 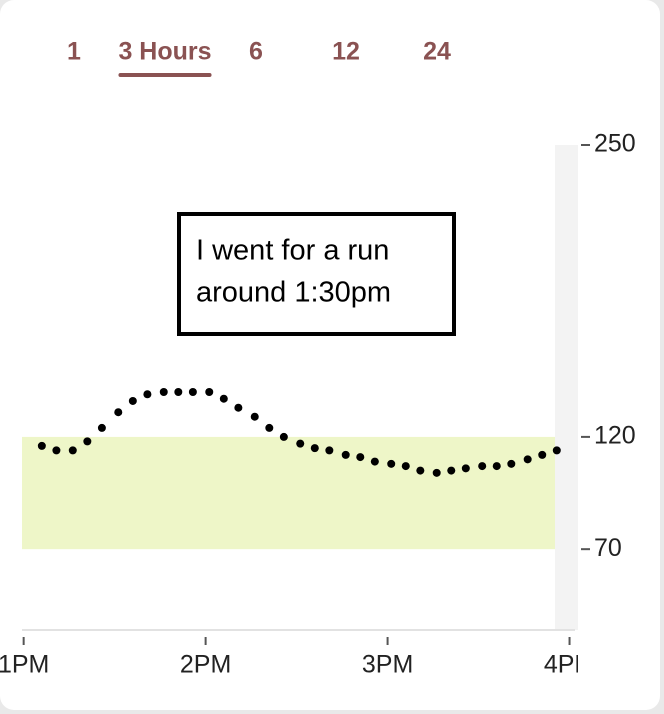 What do you see at coordinates (256, 52) in the screenshot?
I see `tab: 6` at bounding box center [256, 52].